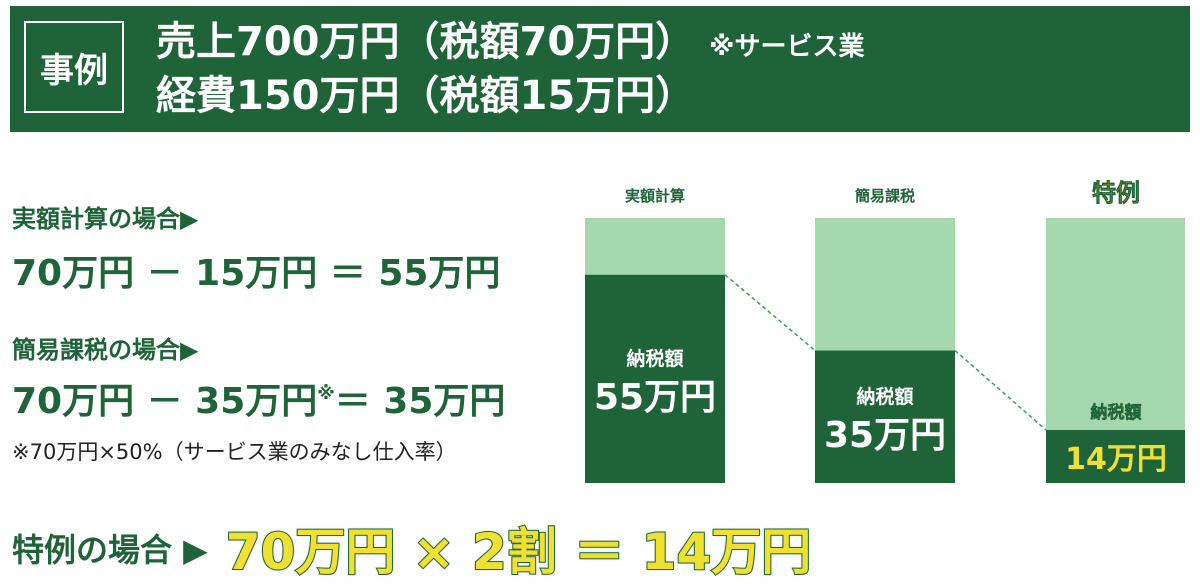 The width and height of the screenshot is (1200, 584). Describe the element at coordinates (256, 273) in the screenshot. I see `actual-calc-equation: 70万円 － 15万円 ＝ 55万円` at that location.